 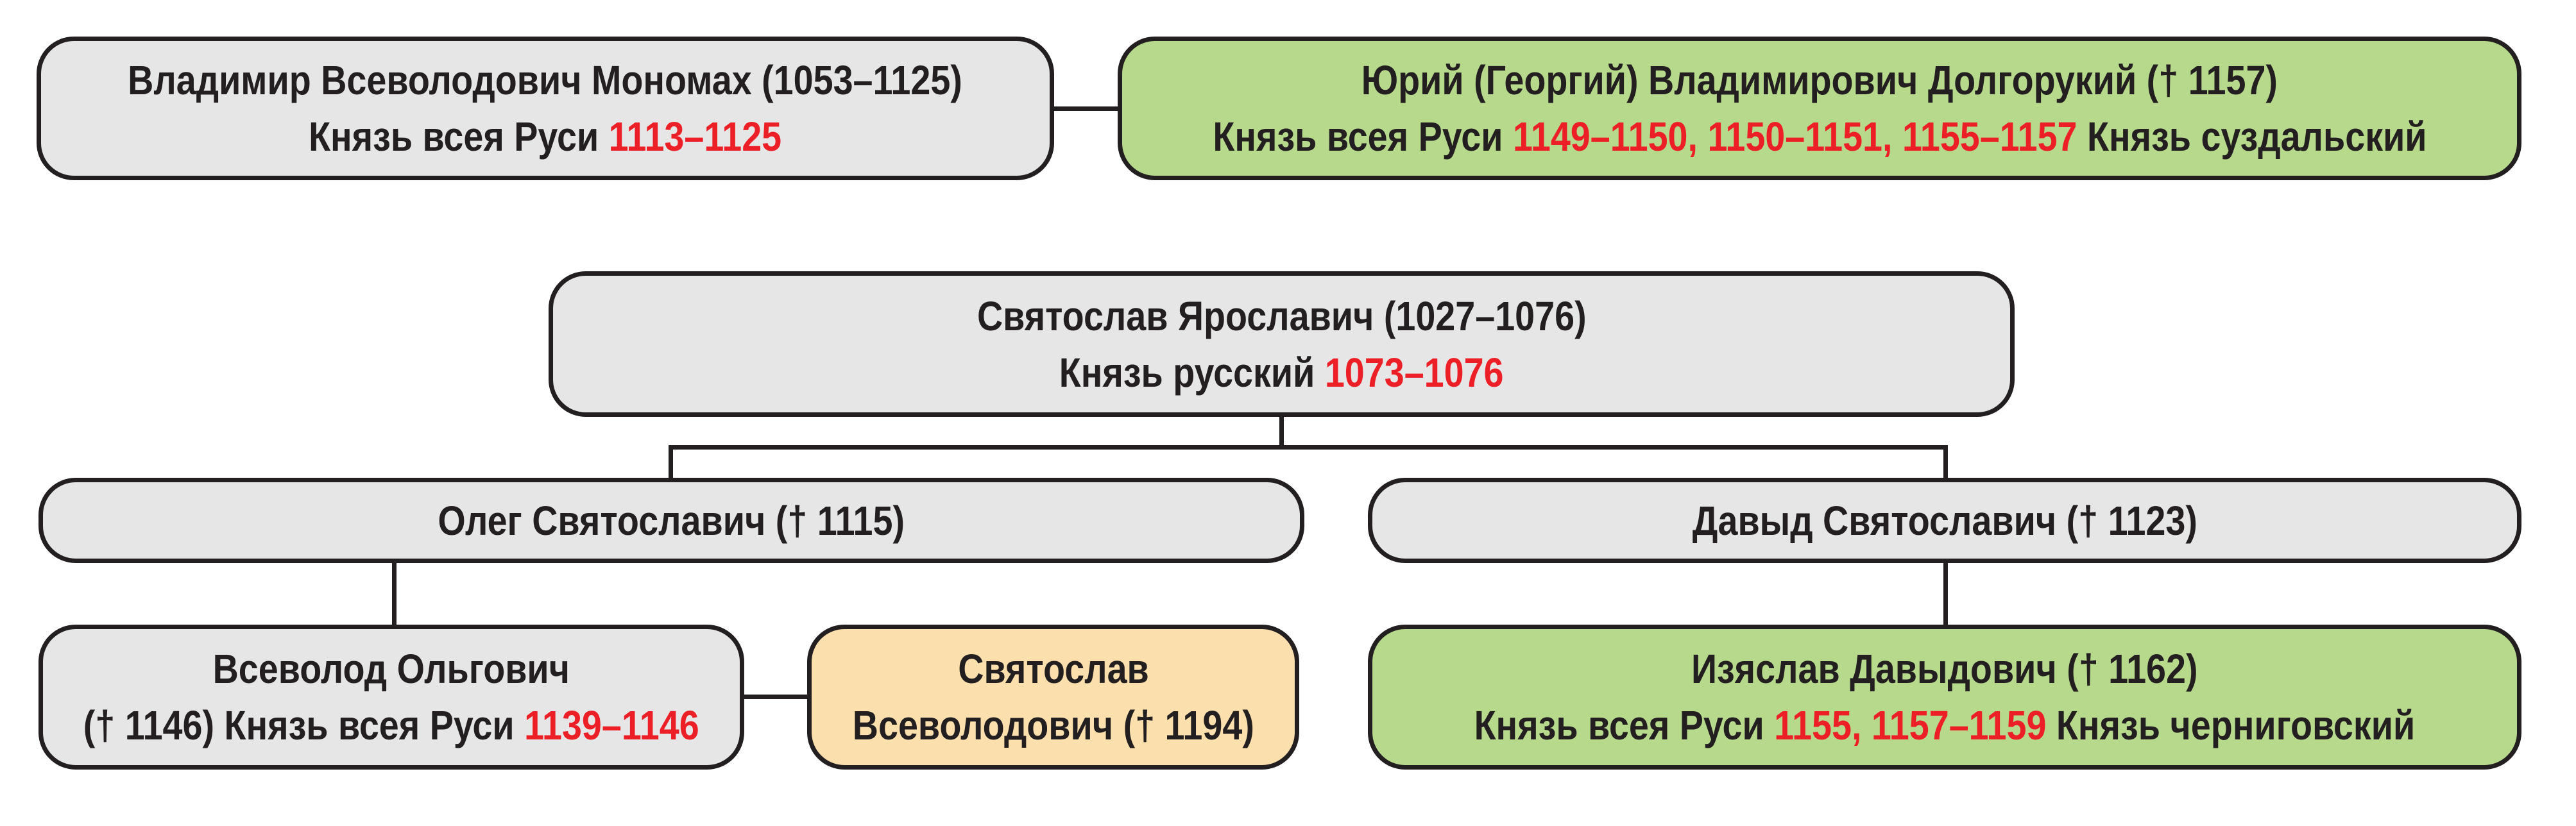 I want to click on name-text: Изяслав Давыдович († 1162), so click(x=1944, y=669).